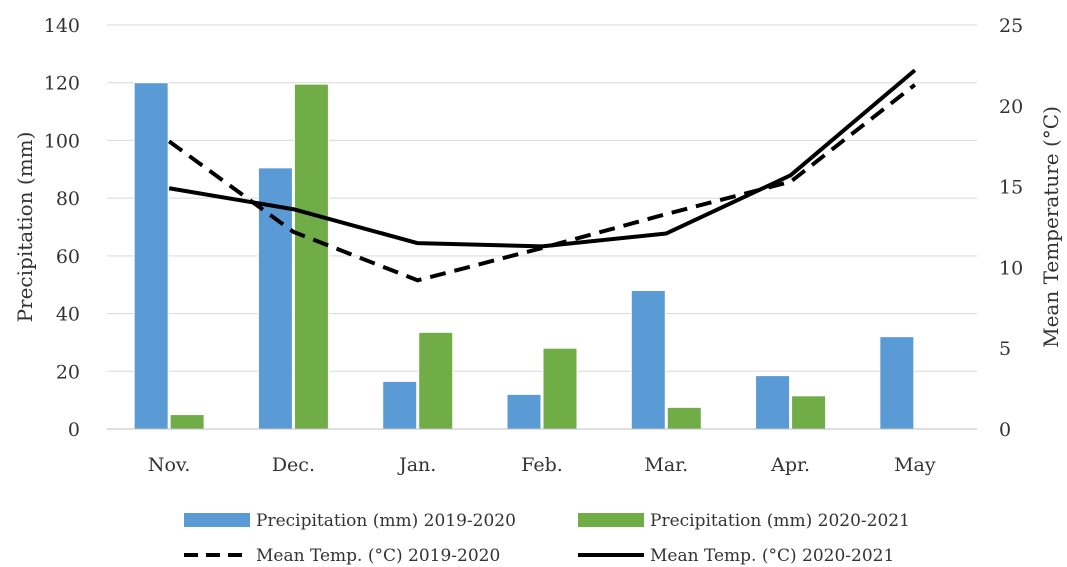  I want to click on x-tick-label: Nov., so click(169, 465).